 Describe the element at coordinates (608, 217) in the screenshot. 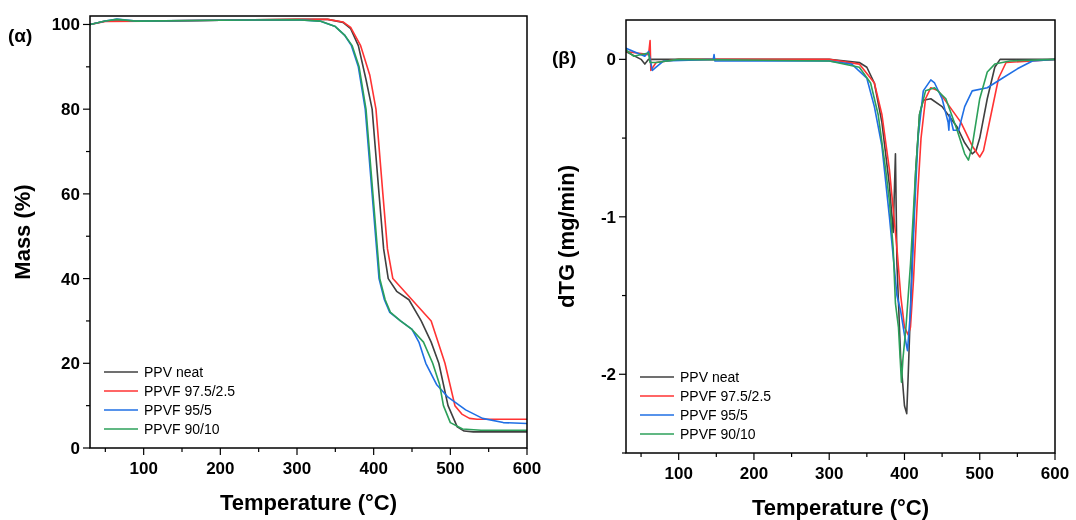

I see `y-tick-label: -1` at that location.